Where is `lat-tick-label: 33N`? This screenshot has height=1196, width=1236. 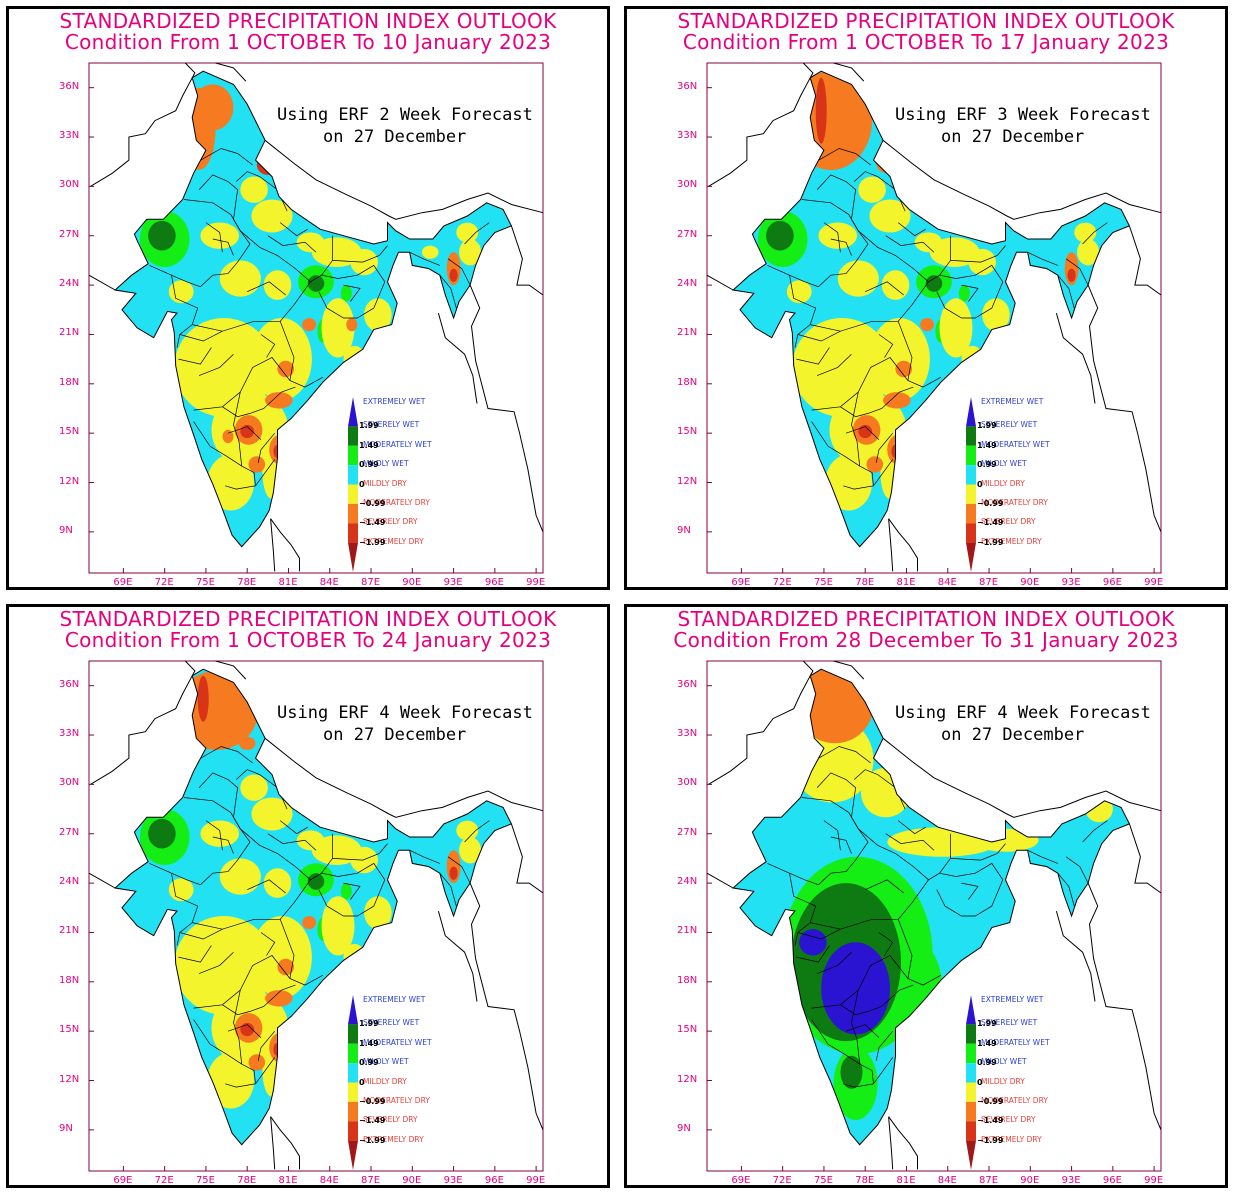
lat-tick-label: 33N is located at coordinates (69, 734).